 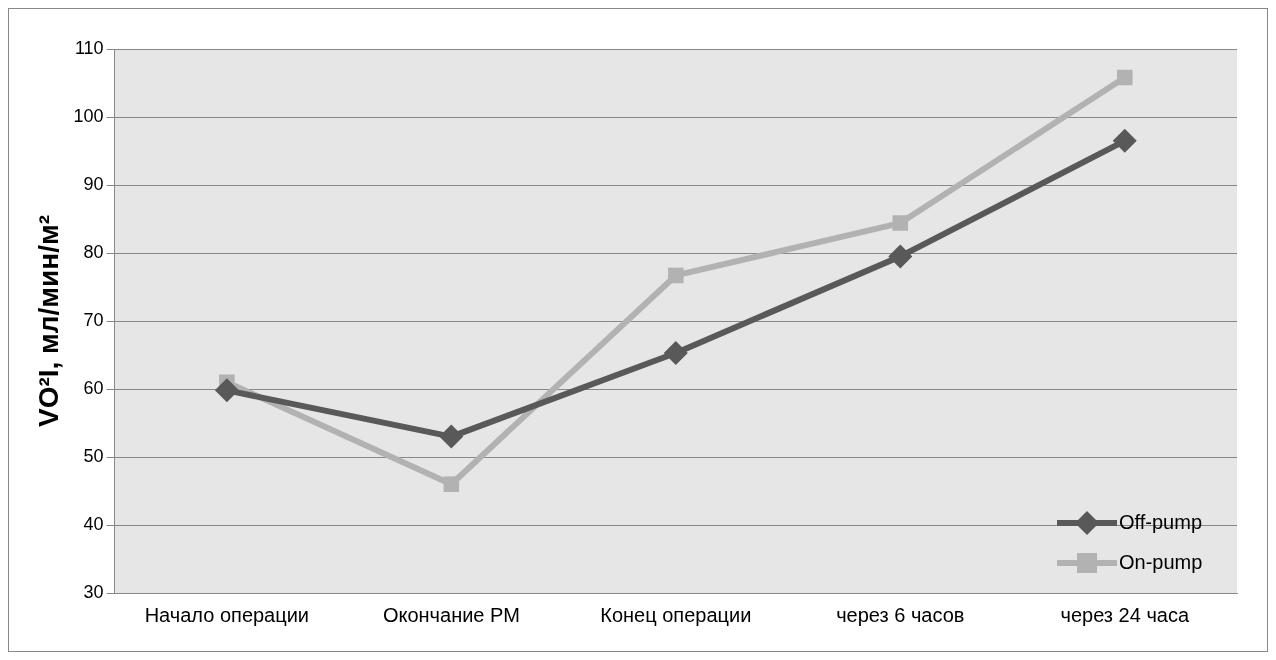 I want to click on y-tick-label: 90, so click(x=93, y=183).